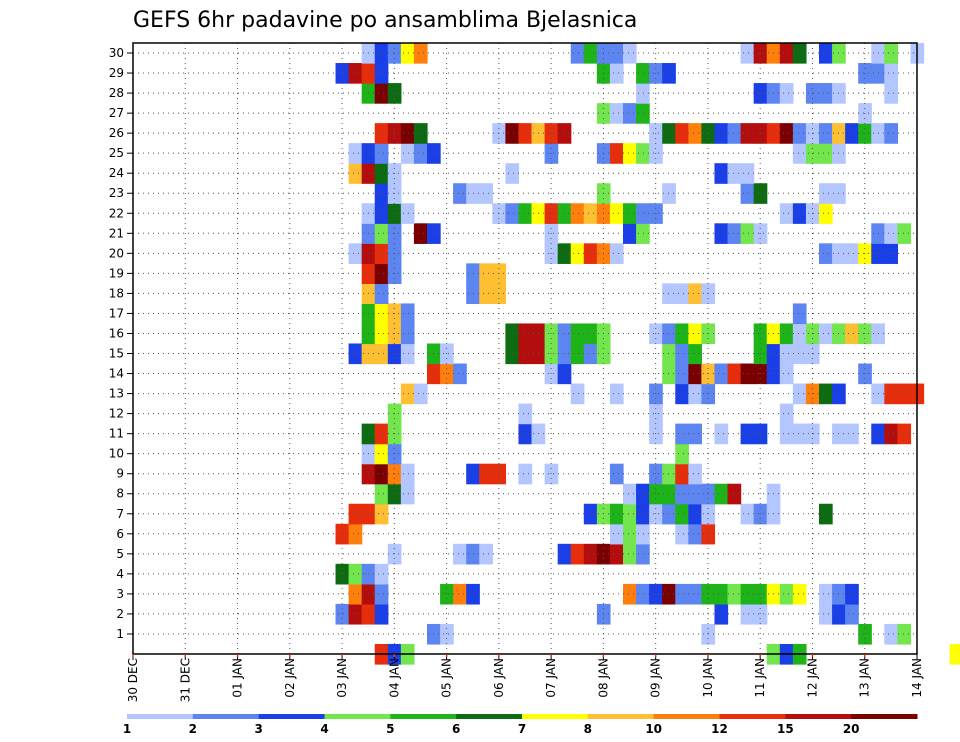 The height and width of the screenshot is (742, 960). What do you see at coordinates (499, 678) in the screenshot?
I see `x-tick-label: 06 JAN` at bounding box center [499, 678].